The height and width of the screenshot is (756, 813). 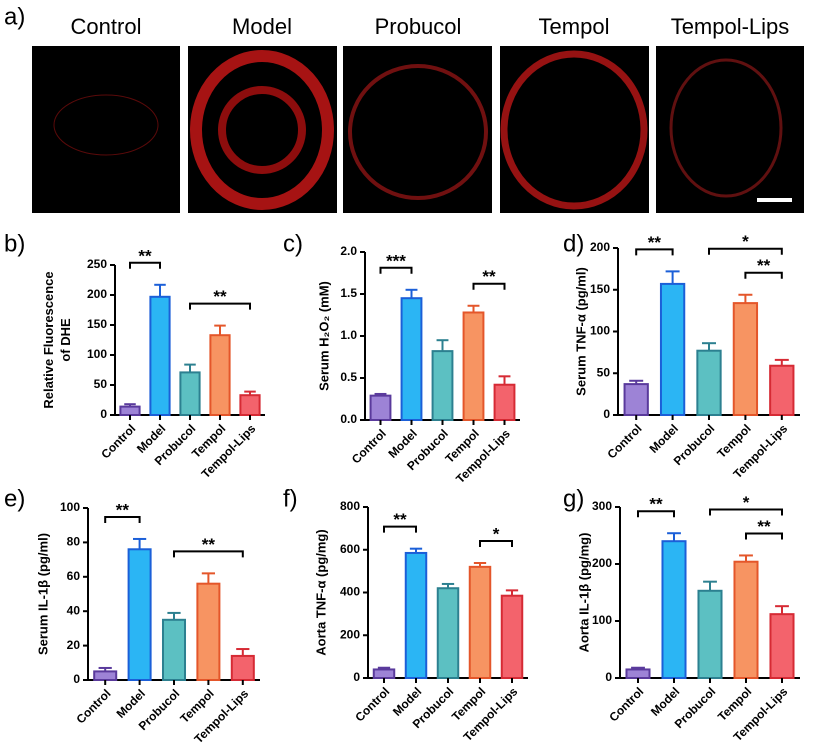 What do you see at coordinates (74, 645) in the screenshot?
I see `y-tick-label: 20` at bounding box center [74, 645].